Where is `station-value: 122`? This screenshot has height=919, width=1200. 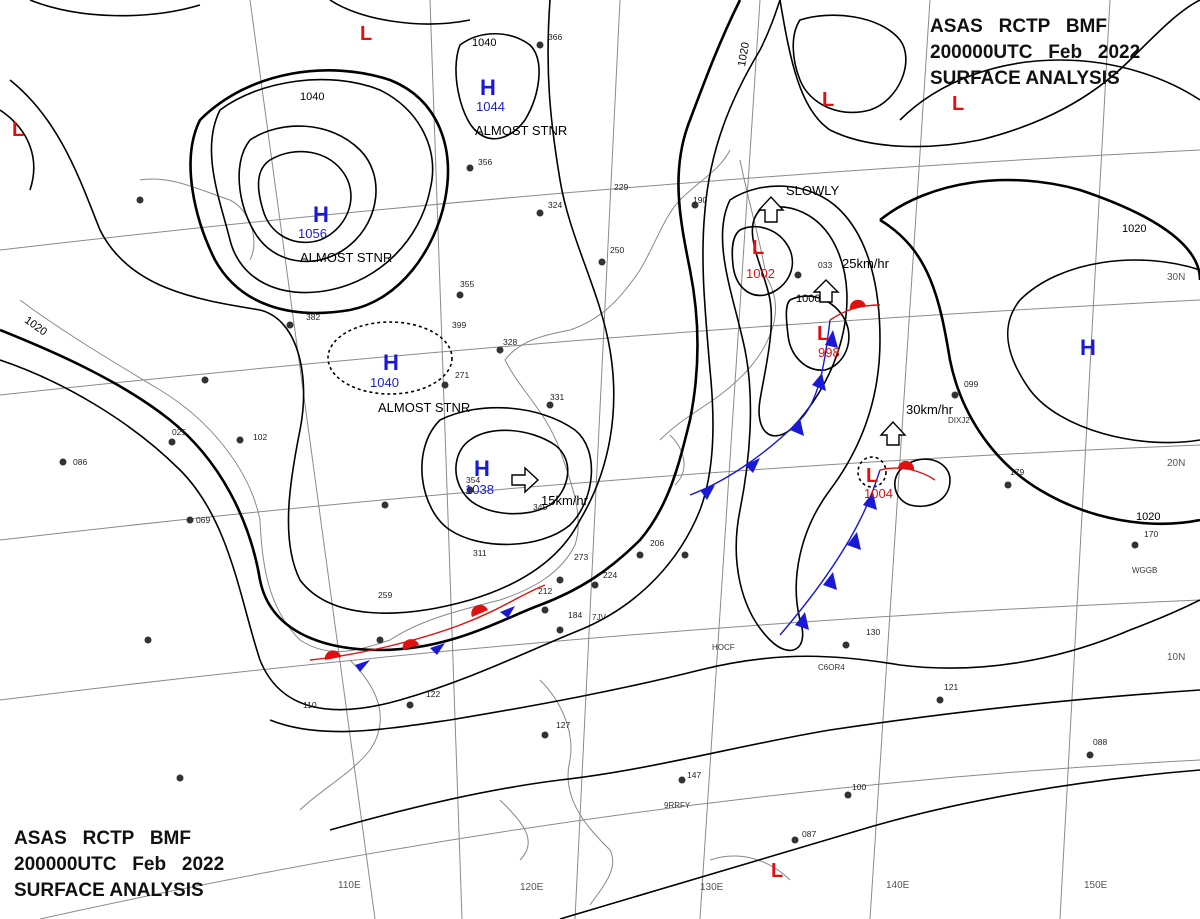
station-value: 122 is located at coordinates (433, 694).